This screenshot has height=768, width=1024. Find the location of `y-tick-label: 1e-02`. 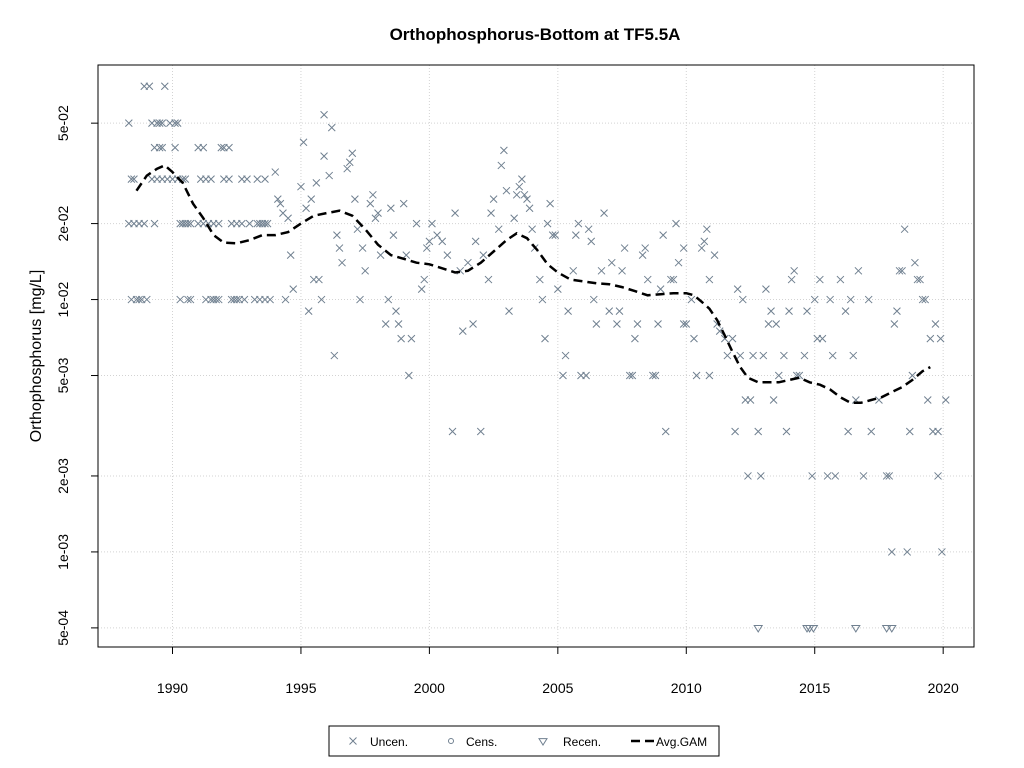

y-tick-label: 1e-02 is located at coordinates (63, 299).